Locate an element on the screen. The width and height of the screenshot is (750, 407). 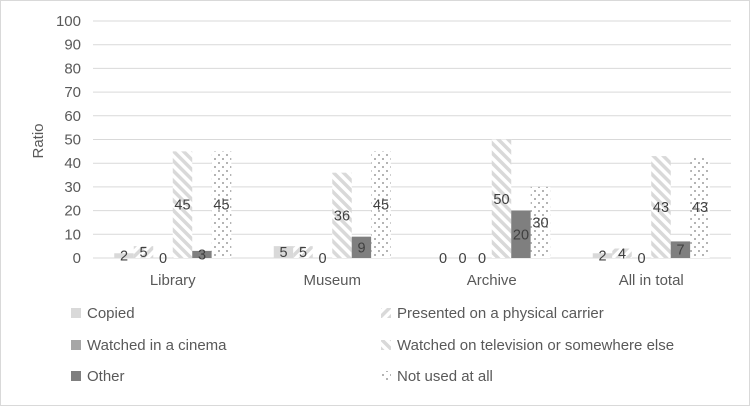
x-category-label: Museum is located at coordinates (332, 280).